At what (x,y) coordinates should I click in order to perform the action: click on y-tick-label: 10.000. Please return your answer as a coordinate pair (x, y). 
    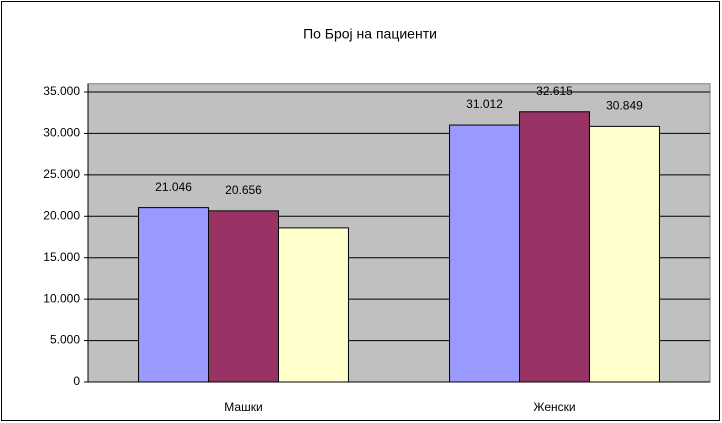
    Looking at the image, I should click on (61, 298).